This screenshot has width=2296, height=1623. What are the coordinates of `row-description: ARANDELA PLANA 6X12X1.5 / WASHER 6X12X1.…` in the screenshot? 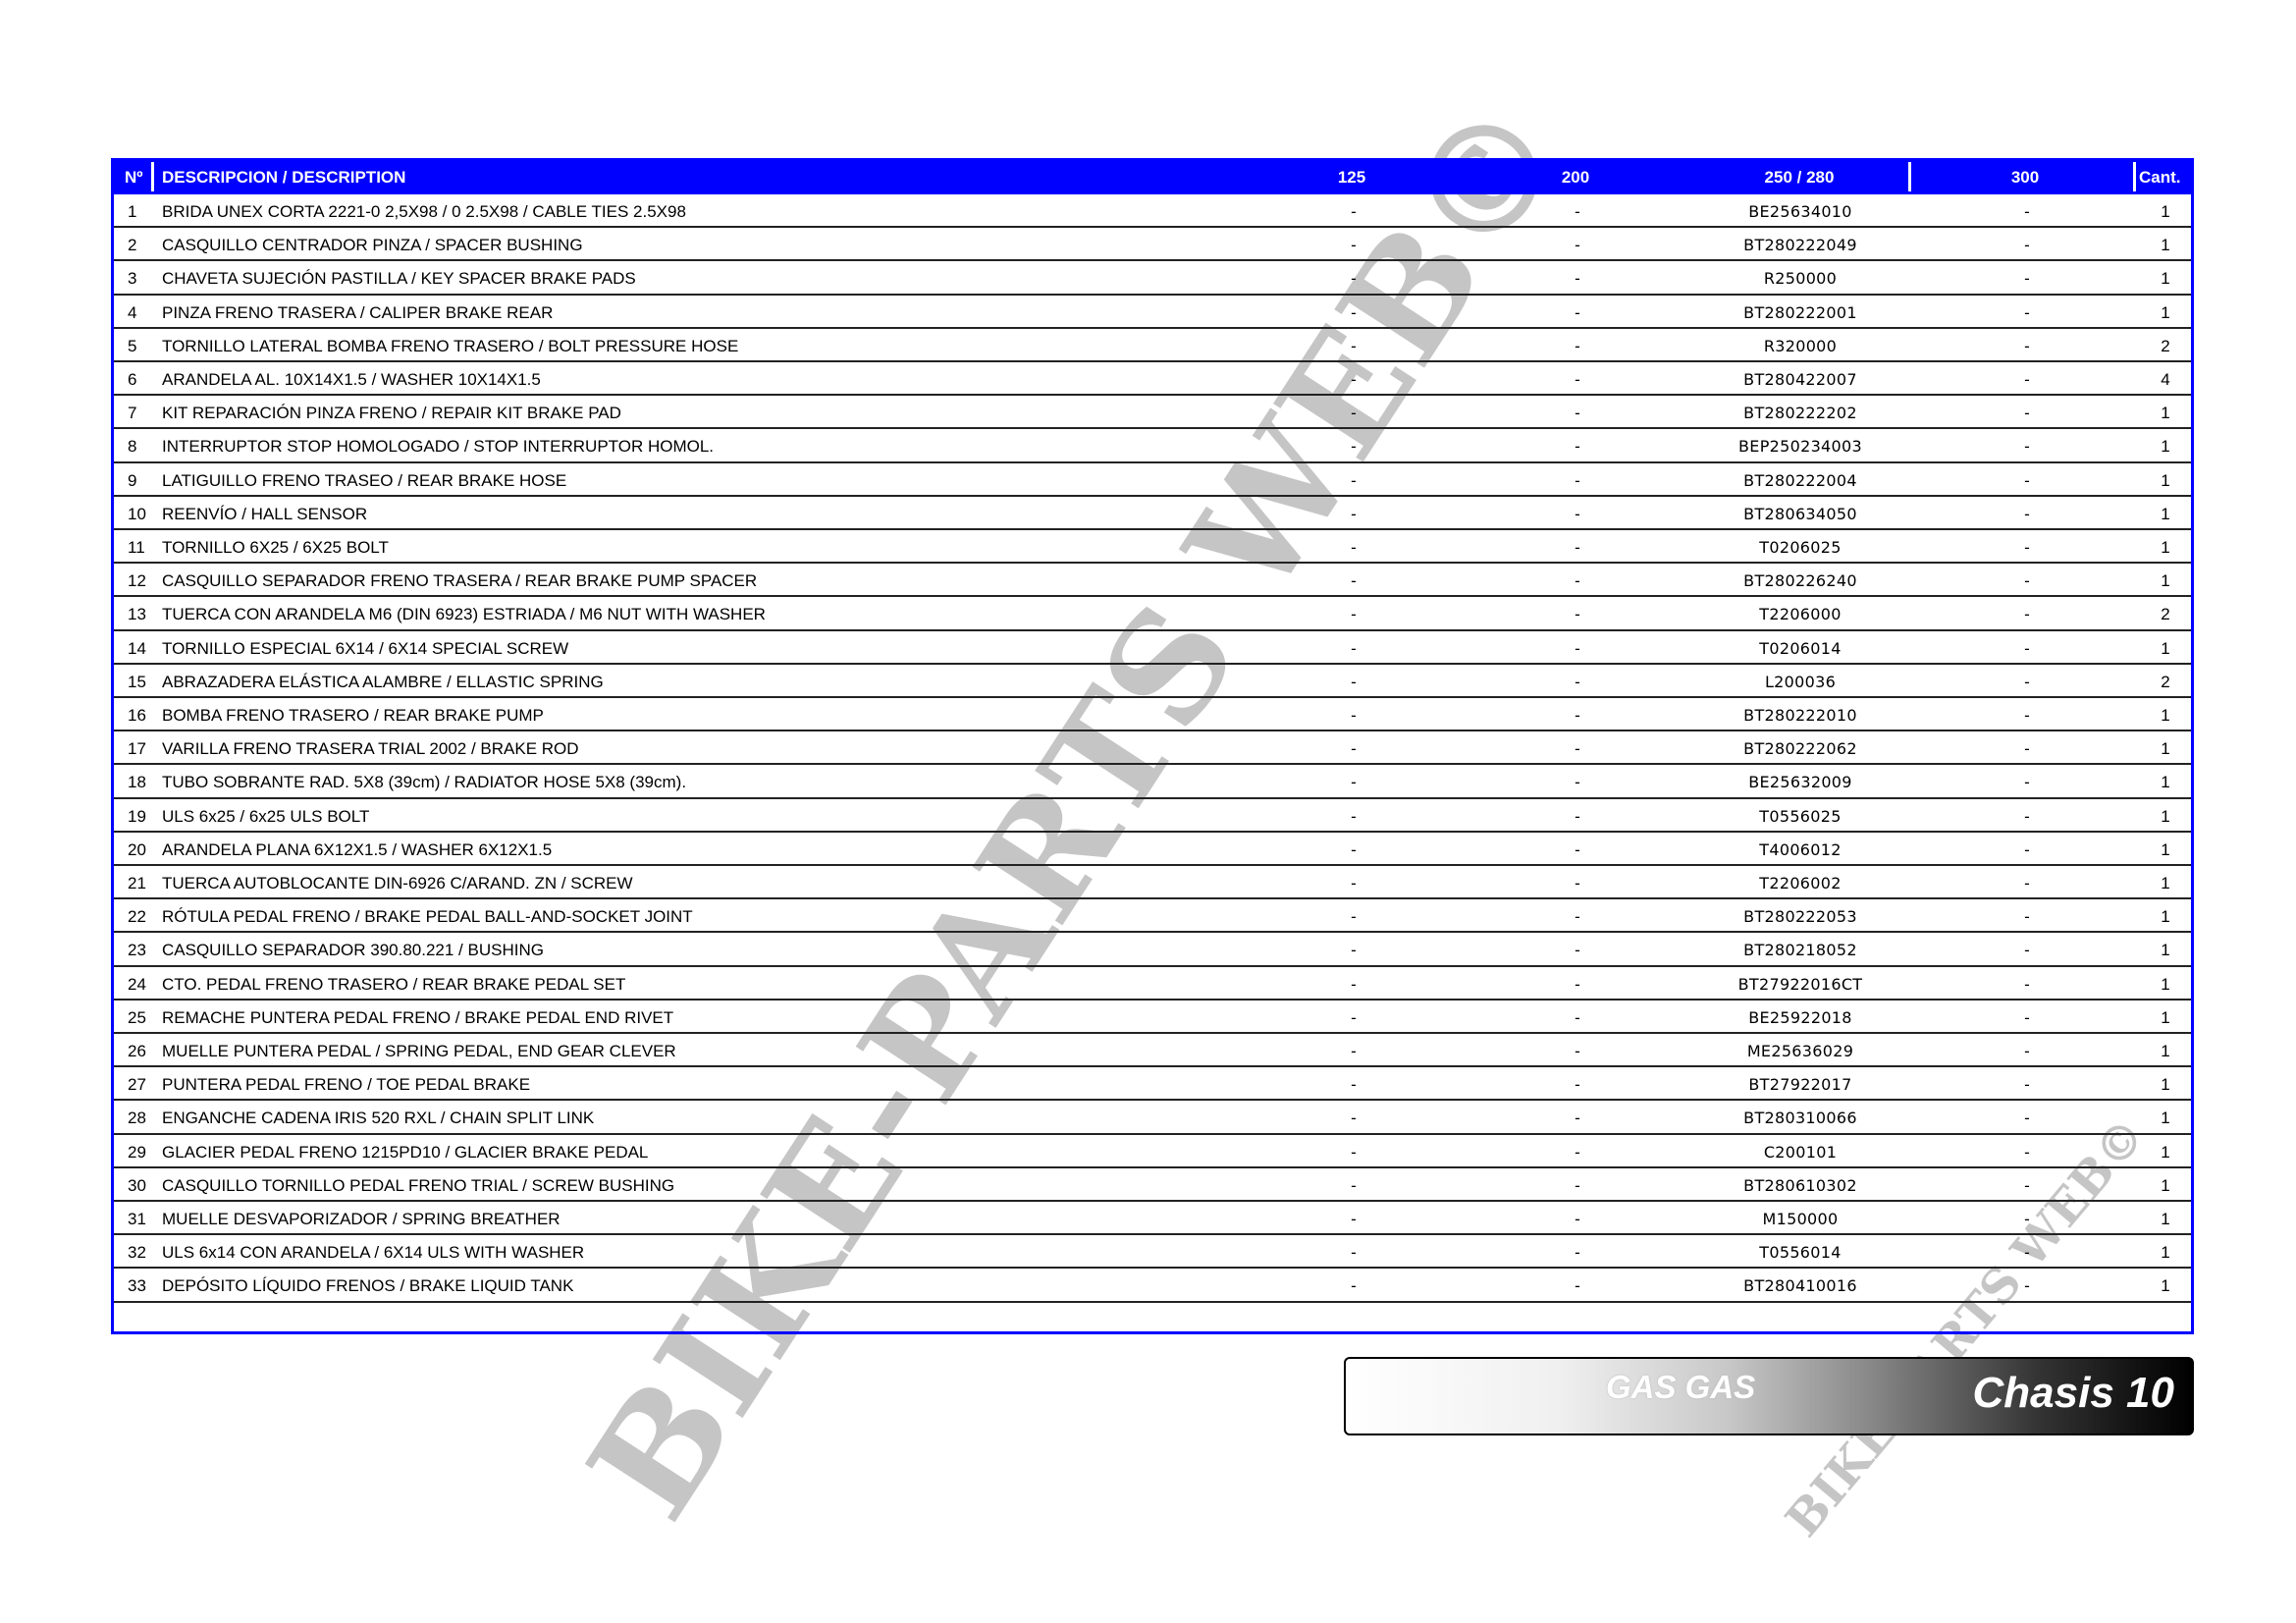 It's located at (358, 849).